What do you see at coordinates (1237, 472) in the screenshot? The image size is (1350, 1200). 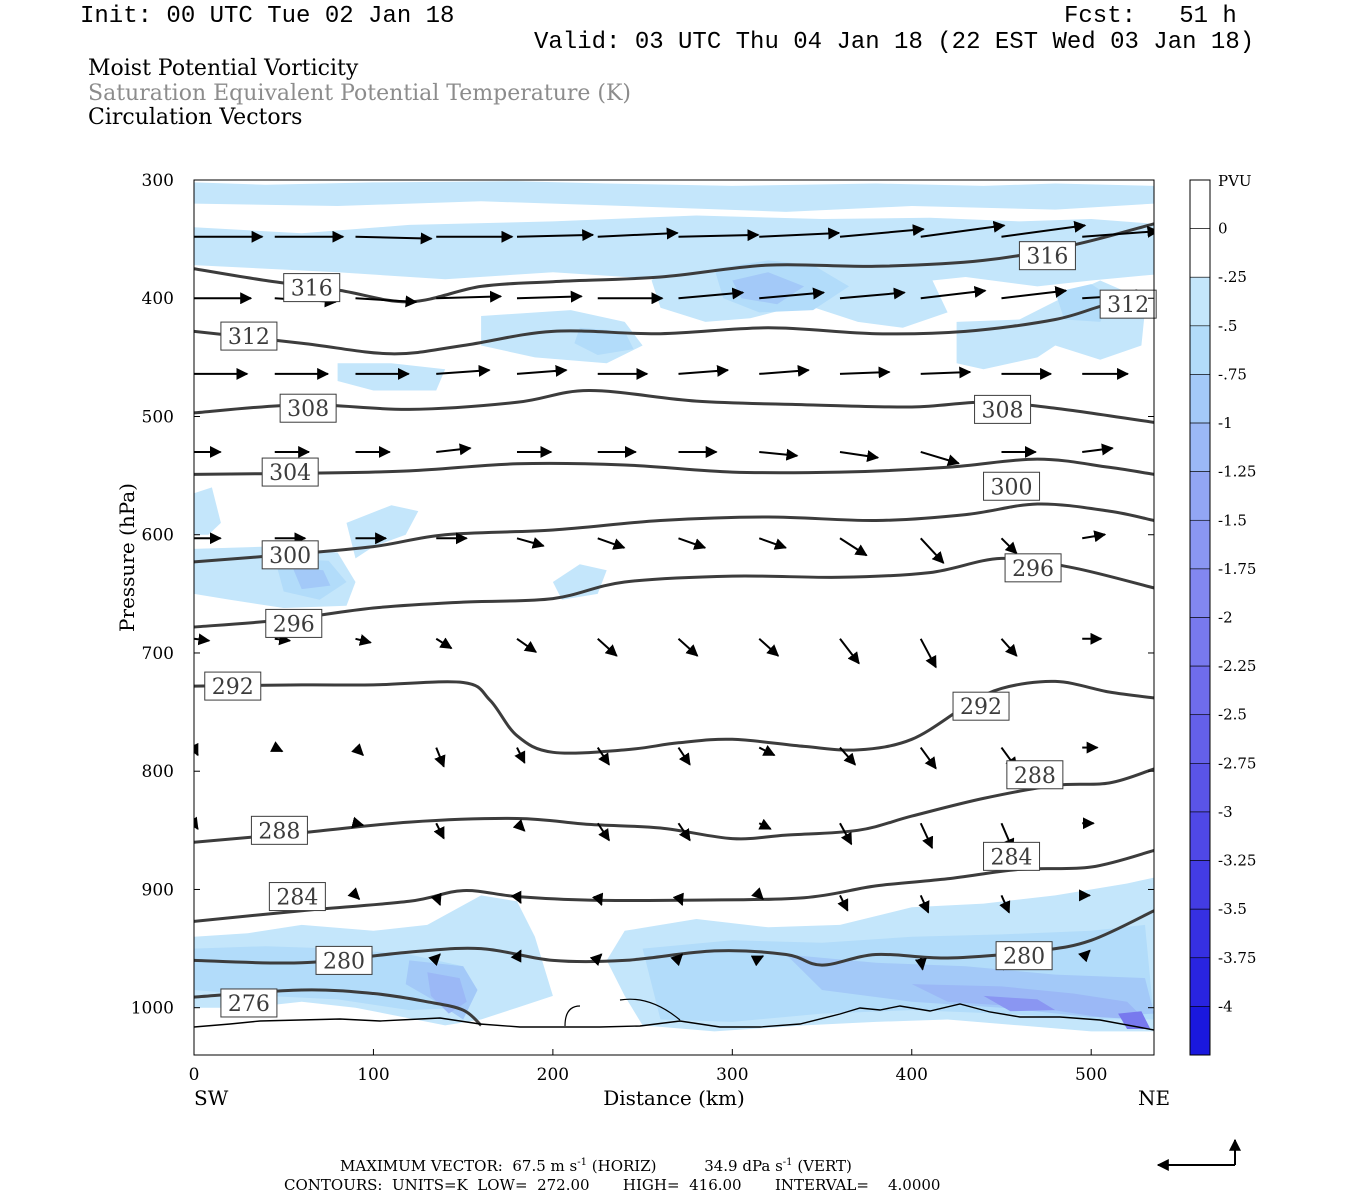 I see `colorbar-tick-label: -1.25` at bounding box center [1237, 472].